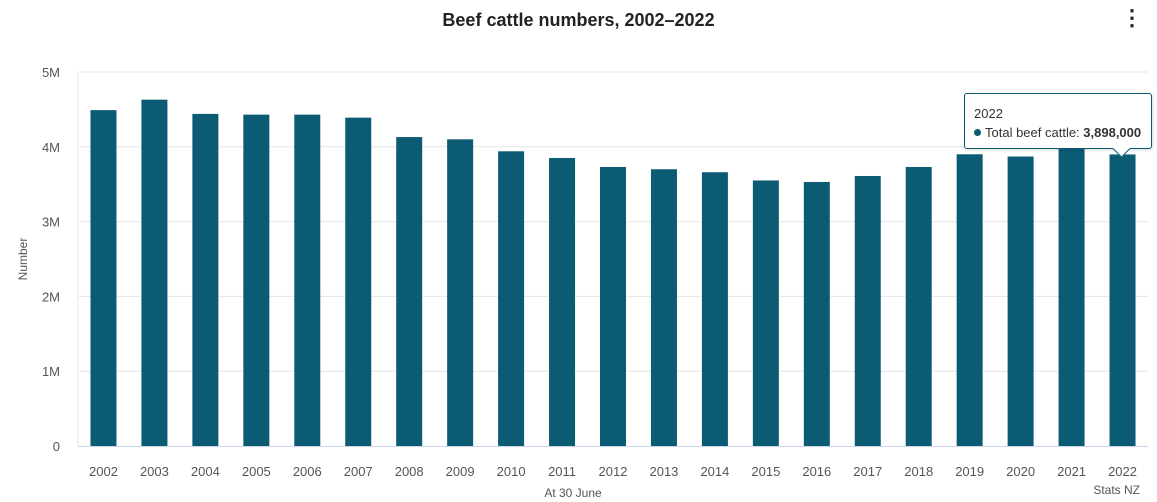 The image size is (1157, 502). What do you see at coordinates (205, 279) in the screenshot?
I see `bar-2004` at bounding box center [205, 279].